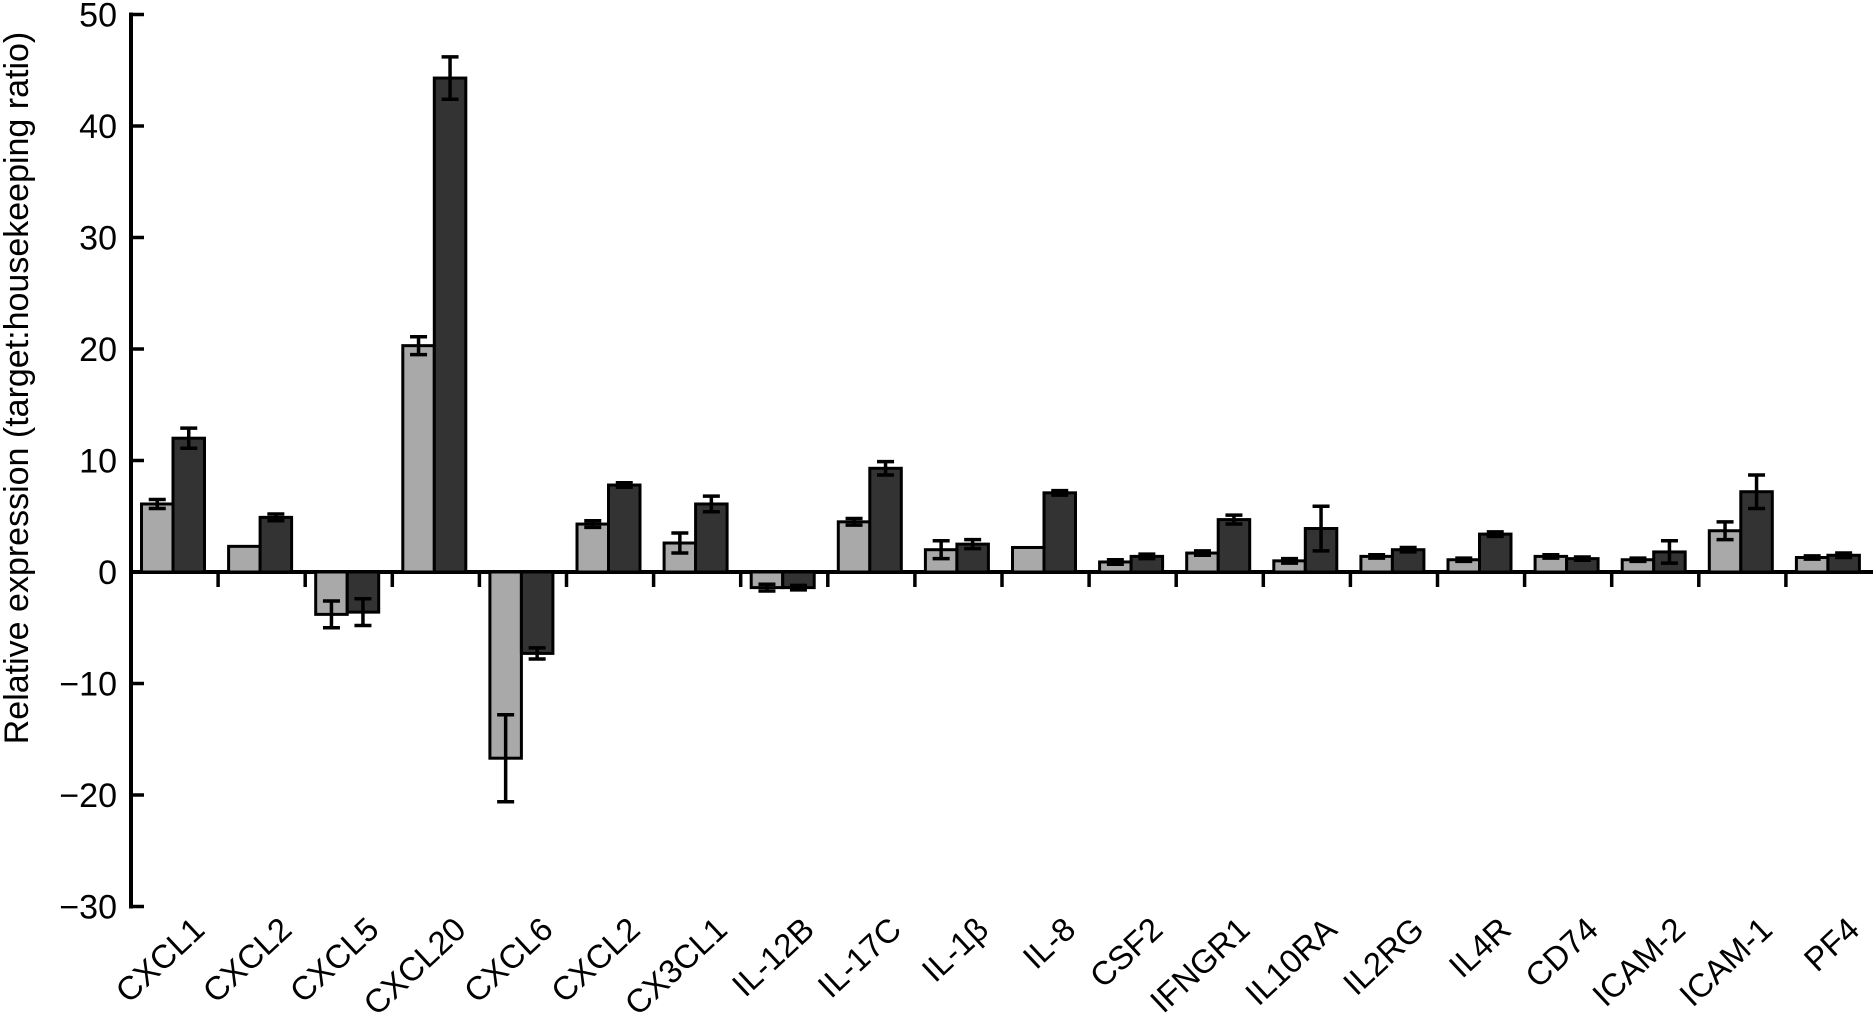 The height and width of the screenshot is (1019, 1875). Describe the element at coordinates (88, 685) in the screenshot. I see `y-tick-label: −10` at that location.